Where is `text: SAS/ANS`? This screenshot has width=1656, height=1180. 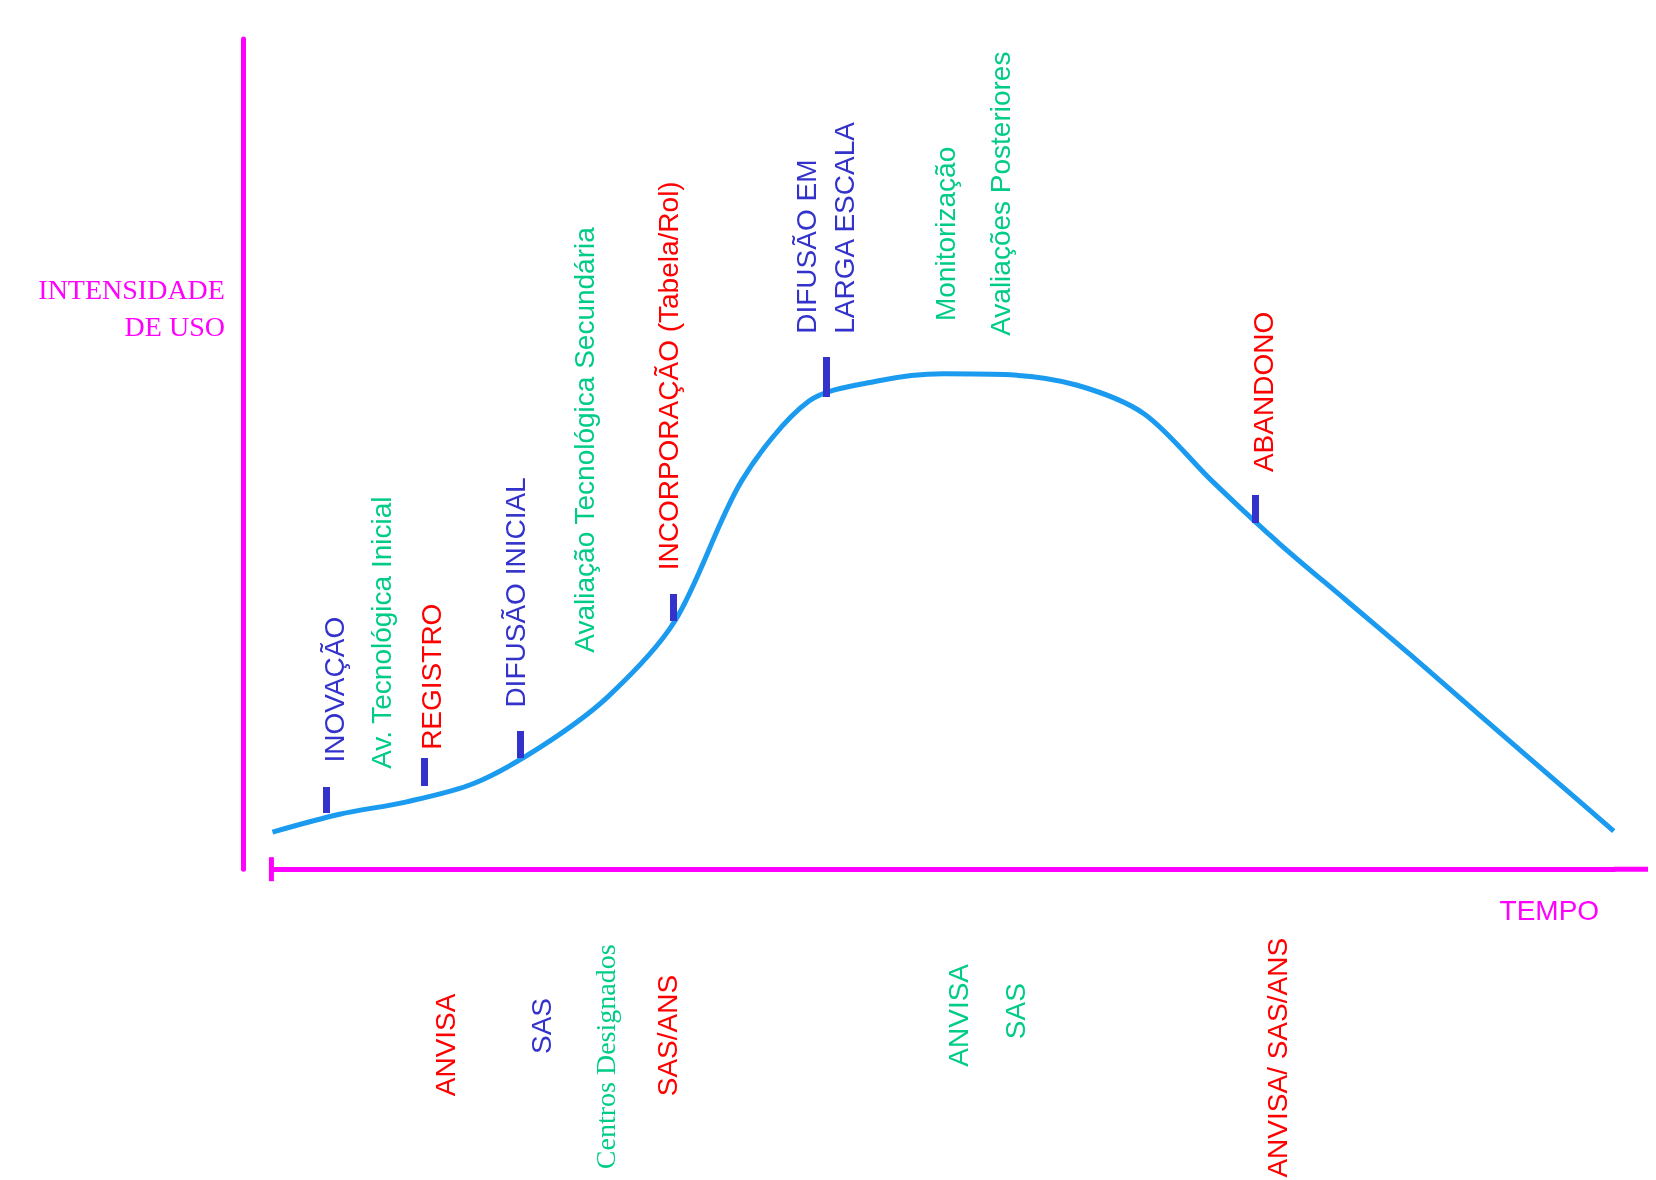 text: SAS/ANS is located at coordinates (667, 1035).